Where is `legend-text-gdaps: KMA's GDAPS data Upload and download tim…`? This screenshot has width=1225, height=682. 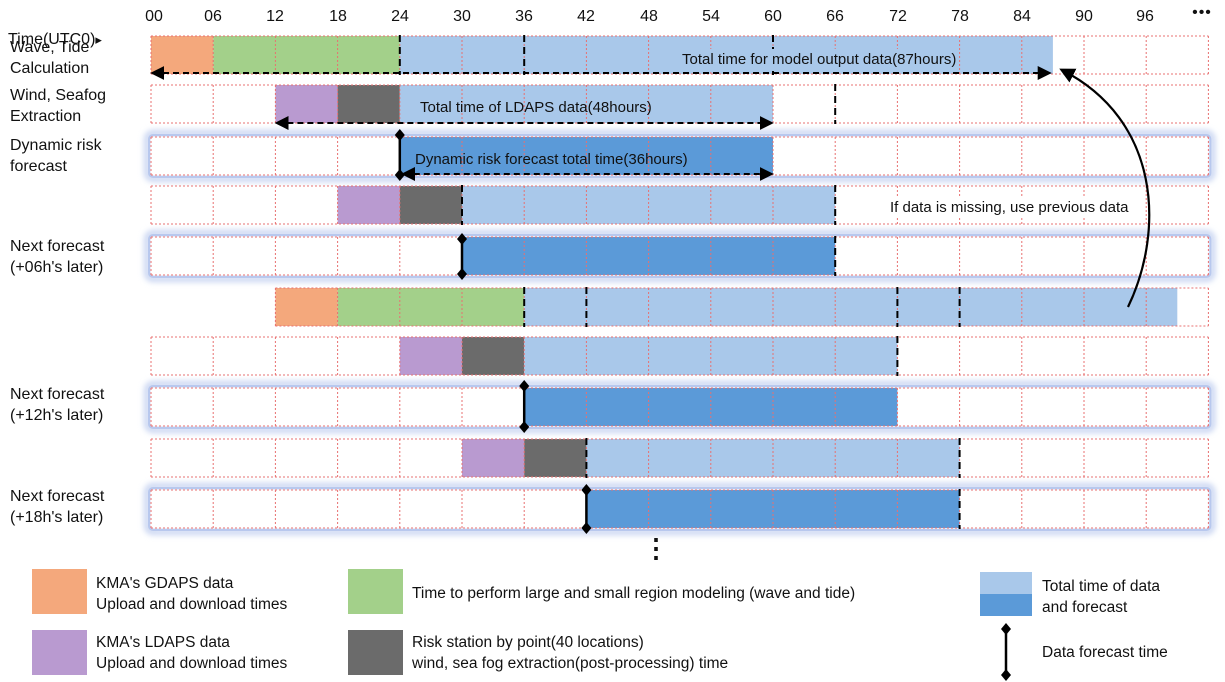
legend-text-gdaps: KMA's GDAPS data Upload and download tim… is located at coordinates (192, 594).